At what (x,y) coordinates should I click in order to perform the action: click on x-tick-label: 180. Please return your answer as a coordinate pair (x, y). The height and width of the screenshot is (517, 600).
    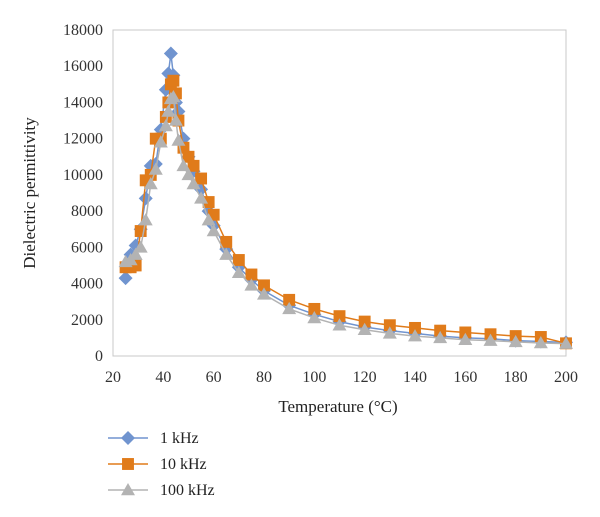
    Looking at the image, I should click on (516, 377).